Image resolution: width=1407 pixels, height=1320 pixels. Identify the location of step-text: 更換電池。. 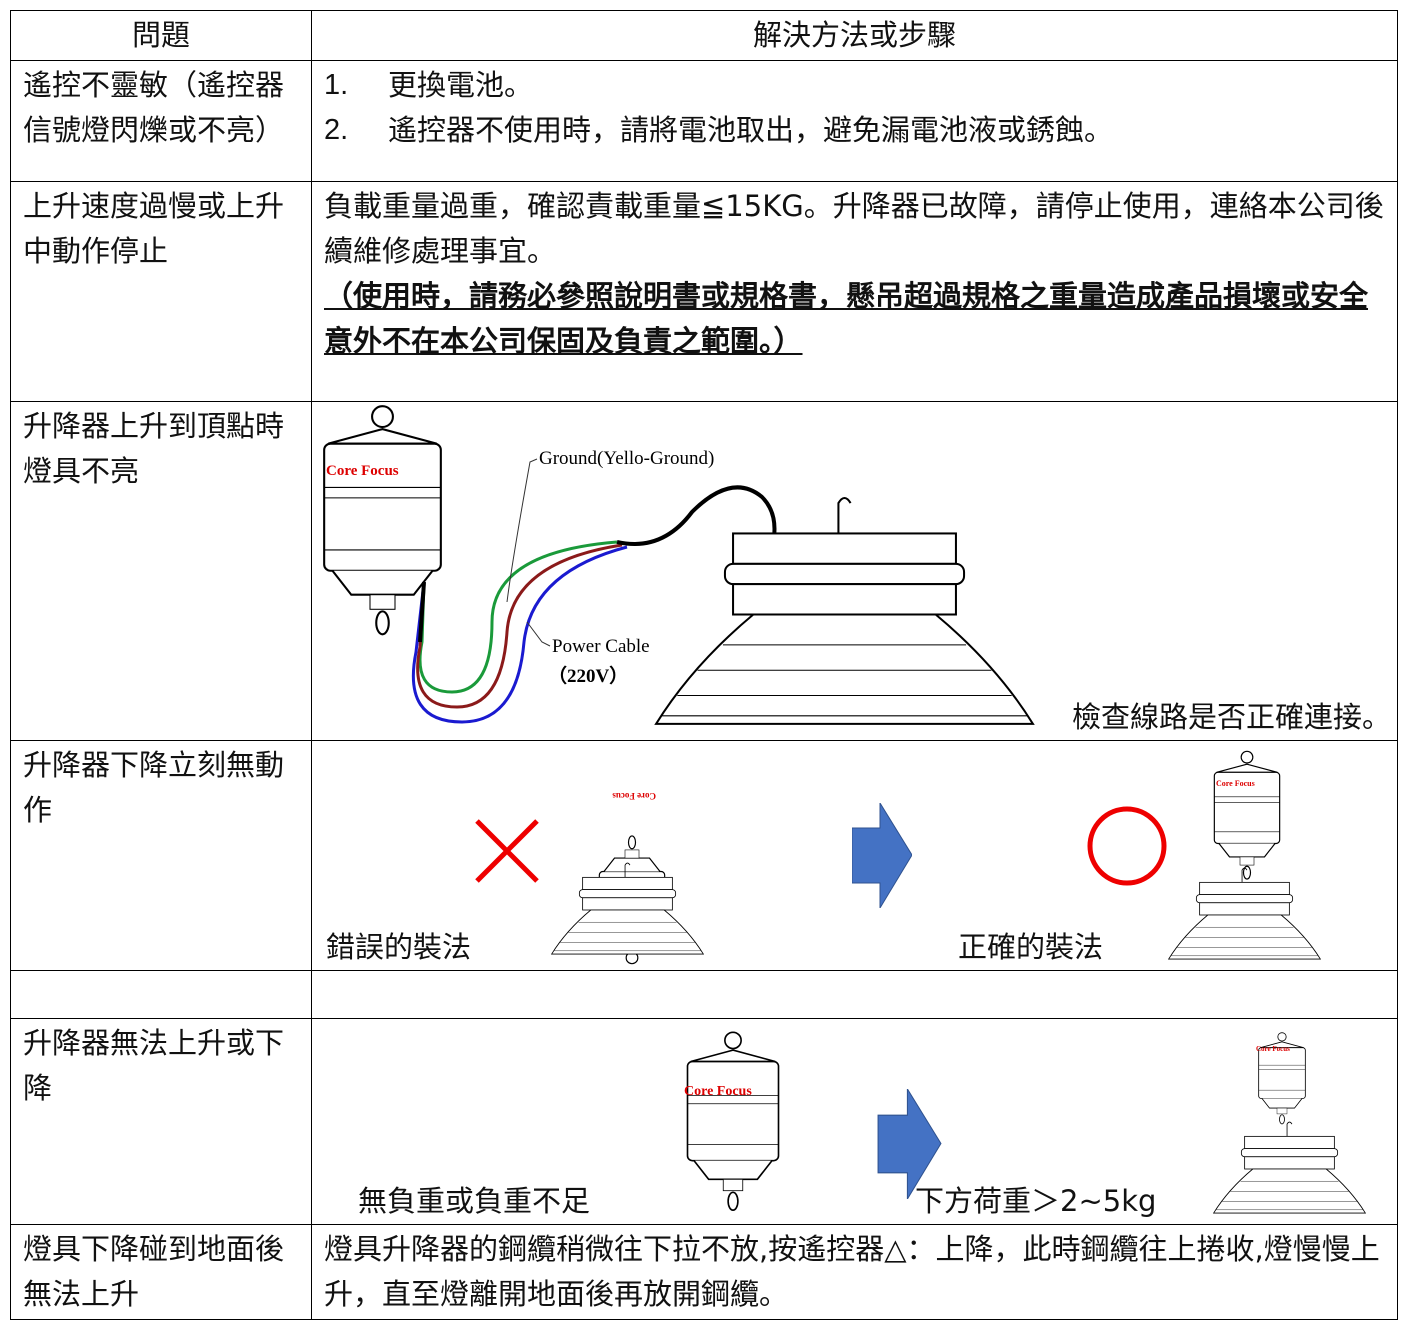
(461, 85).